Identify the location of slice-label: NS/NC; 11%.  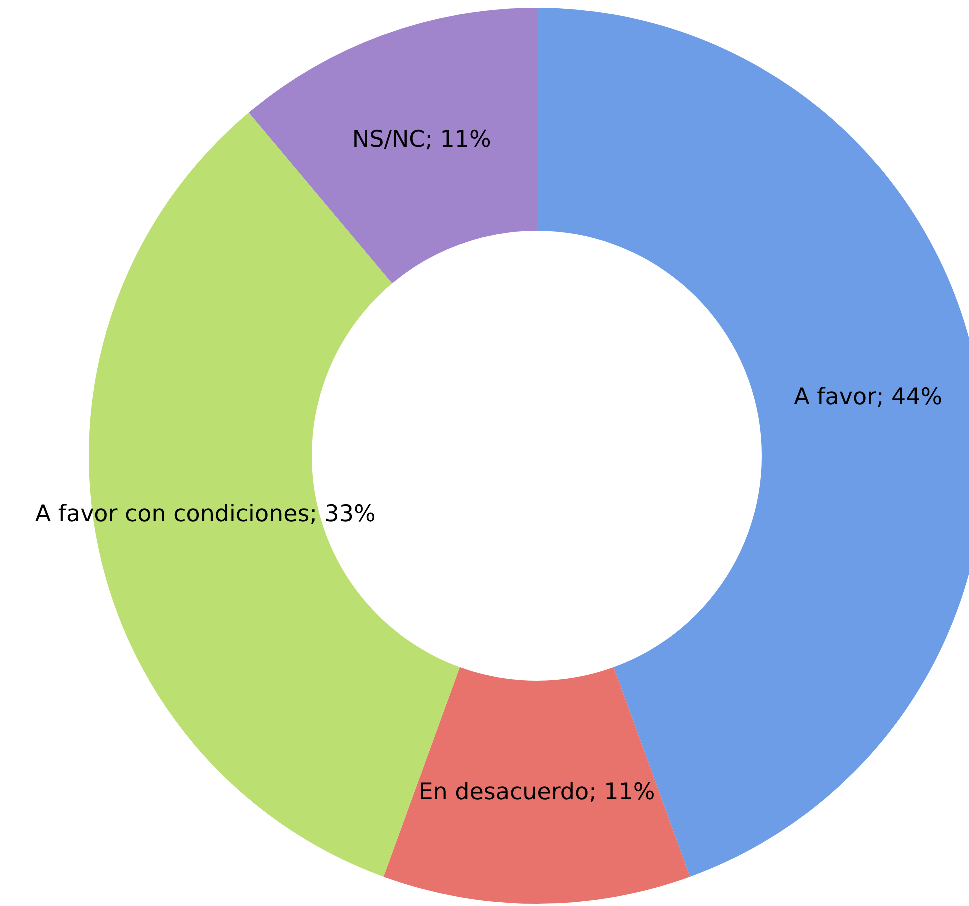
(422, 139).